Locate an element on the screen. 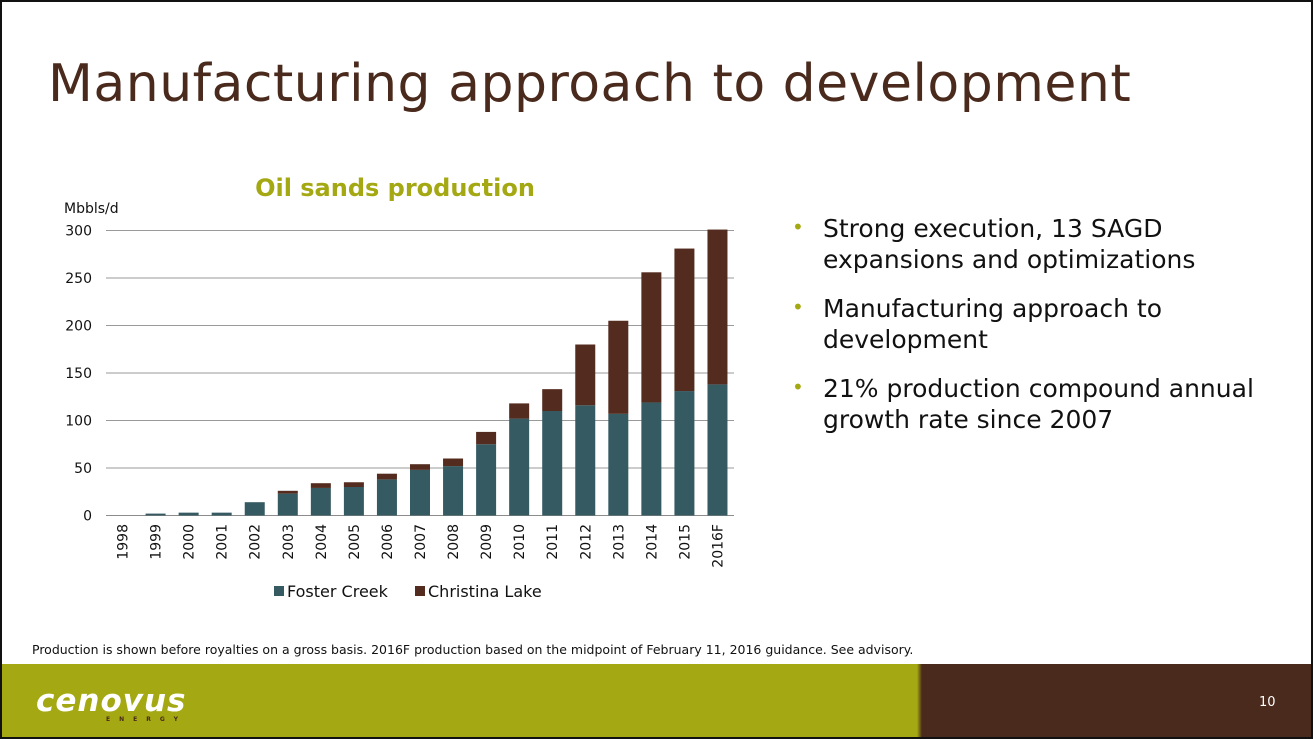  x-tick-label: 2009 is located at coordinates (487, 542).